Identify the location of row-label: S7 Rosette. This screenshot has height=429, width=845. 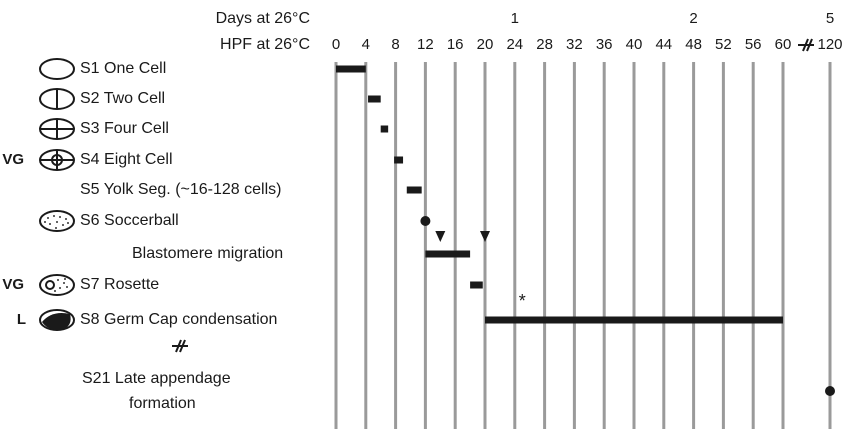
(119, 284).